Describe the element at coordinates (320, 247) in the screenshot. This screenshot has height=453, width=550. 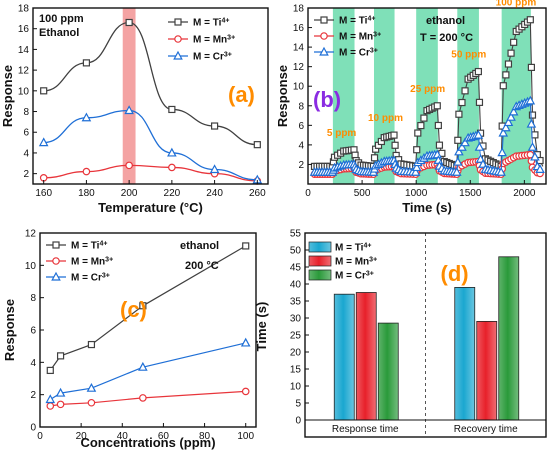
I see `panel-d-legend-swatch` at that location.